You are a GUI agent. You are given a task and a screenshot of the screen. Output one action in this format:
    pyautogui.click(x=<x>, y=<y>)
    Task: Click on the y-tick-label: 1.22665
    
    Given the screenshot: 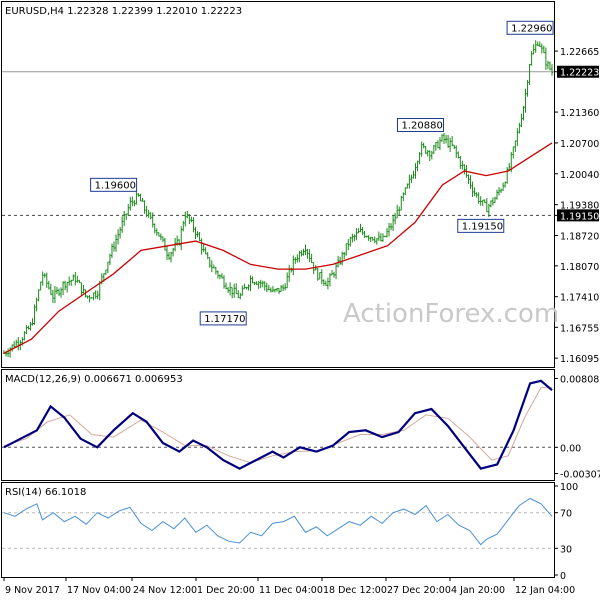 What is the action you would take?
    pyautogui.click(x=579, y=52)
    